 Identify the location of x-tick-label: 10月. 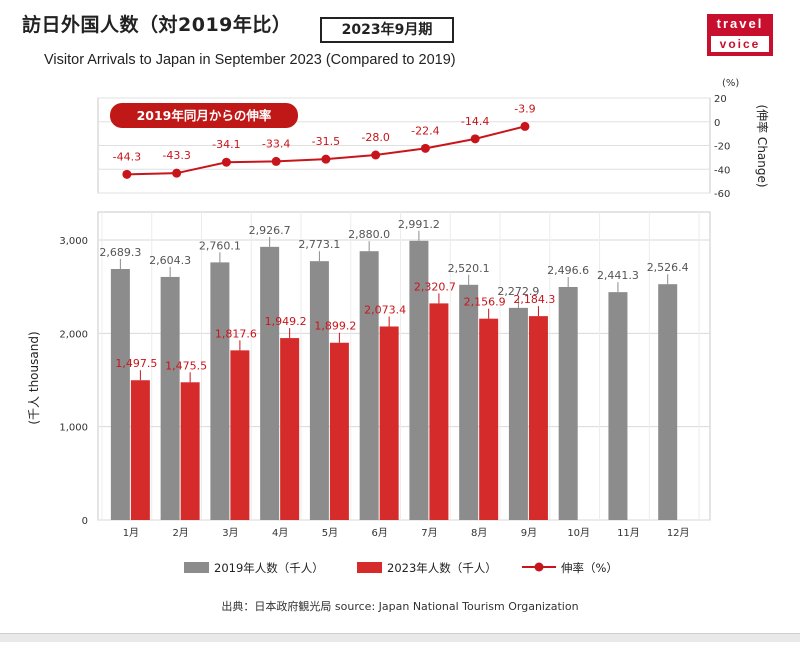
(578, 533).